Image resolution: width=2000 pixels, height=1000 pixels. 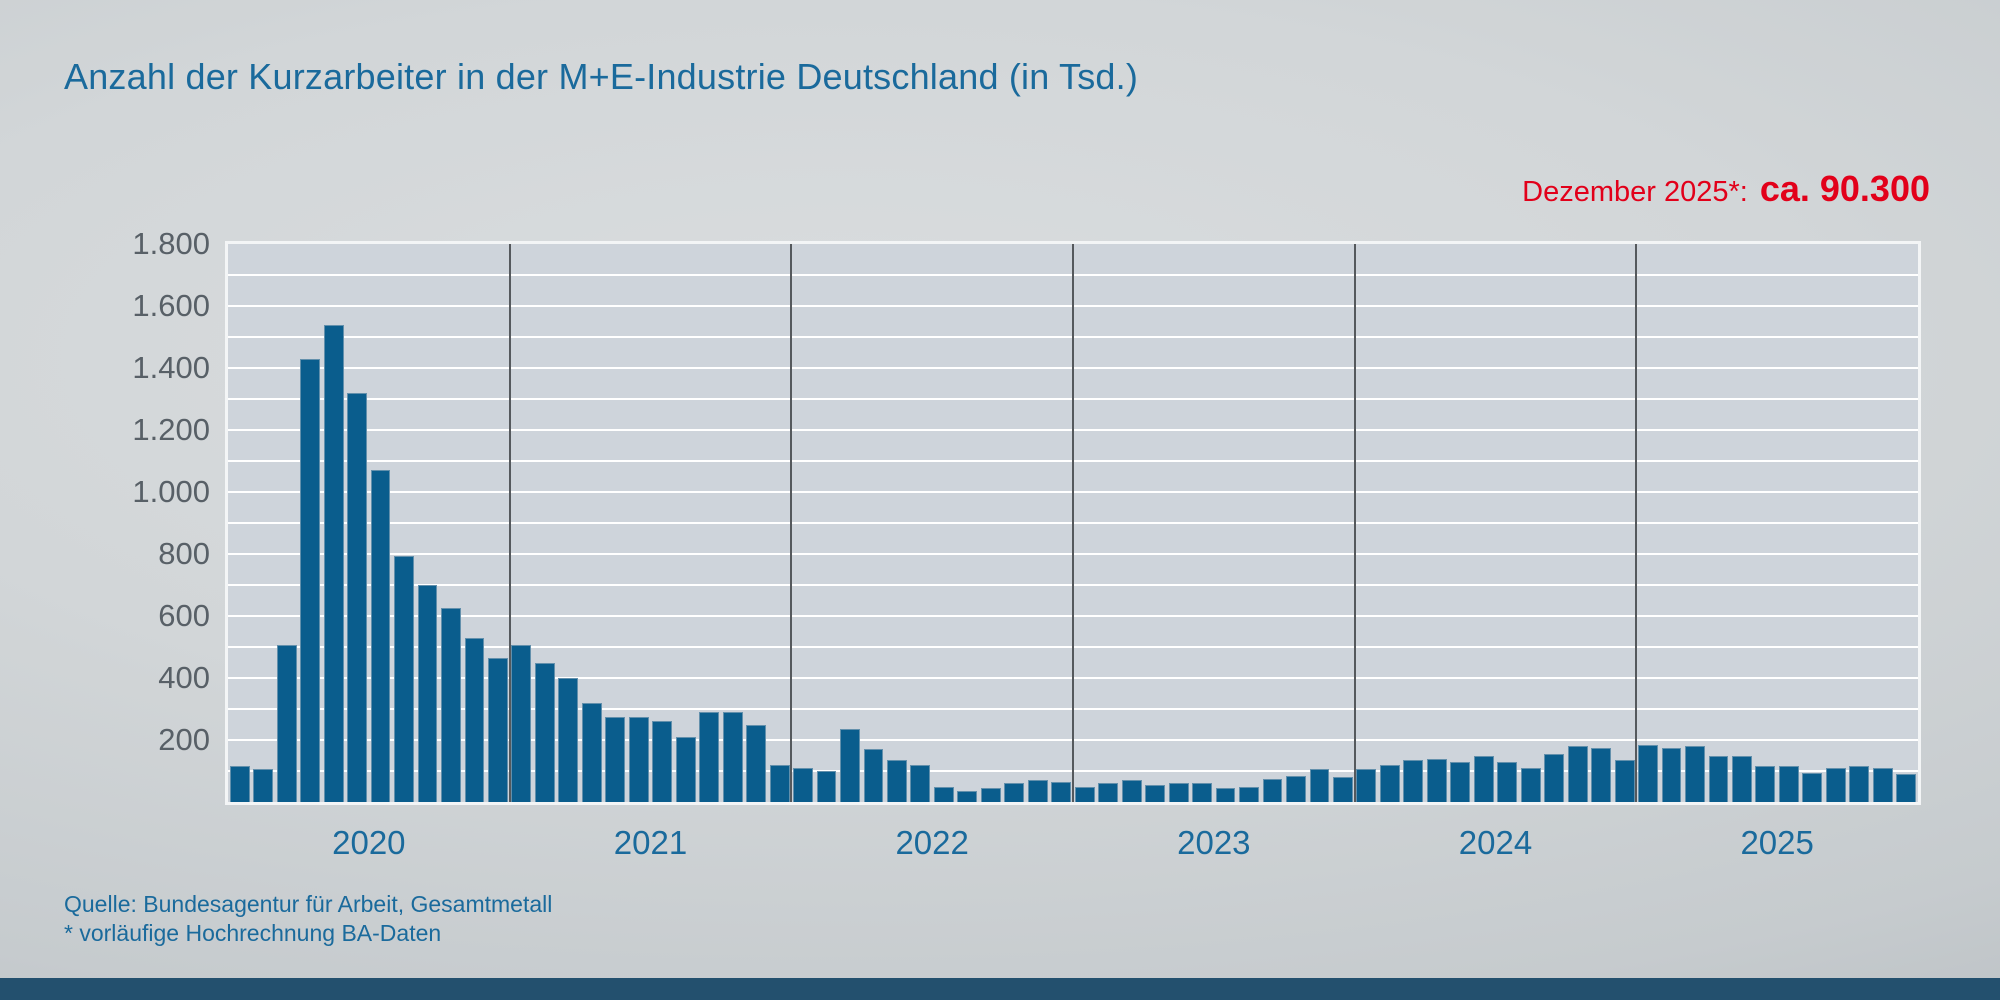 I want to click on bar-2023-m4, so click(x=1155, y=793).